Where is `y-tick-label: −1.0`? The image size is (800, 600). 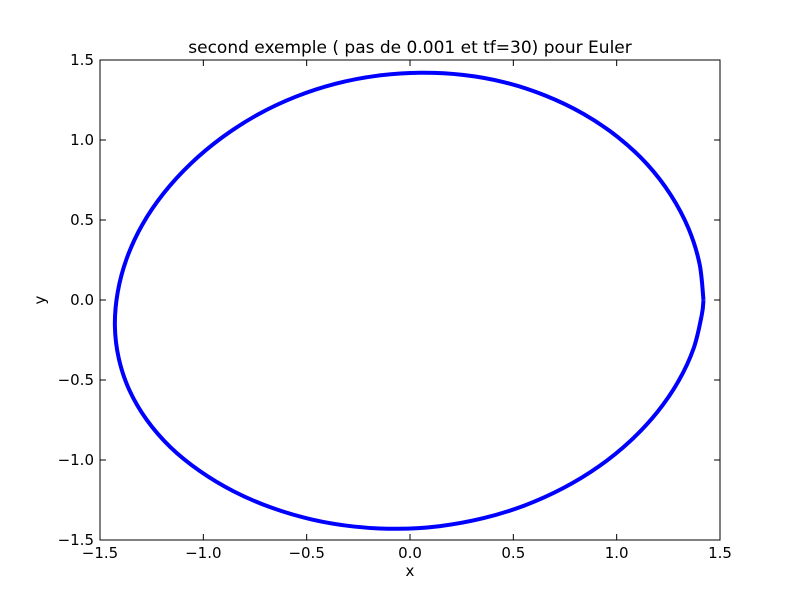 y-tick-label: −1.0 is located at coordinates (76, 460).